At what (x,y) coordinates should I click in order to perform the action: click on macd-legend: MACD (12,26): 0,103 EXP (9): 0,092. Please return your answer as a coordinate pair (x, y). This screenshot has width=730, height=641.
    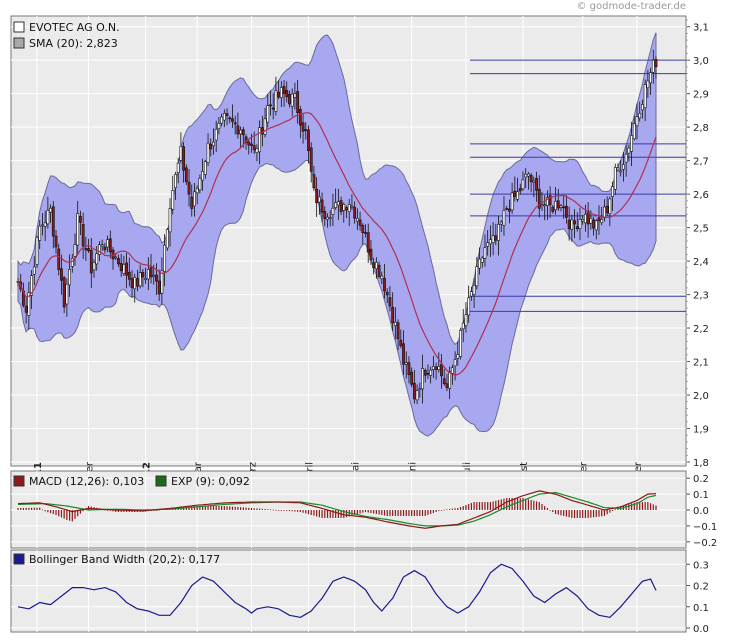
    Looking at the image, I should click on (131, 481).